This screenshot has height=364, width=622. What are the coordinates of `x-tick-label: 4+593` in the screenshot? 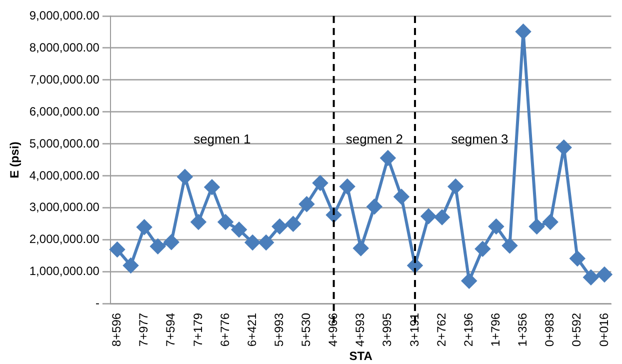 It's located at (360, 329).